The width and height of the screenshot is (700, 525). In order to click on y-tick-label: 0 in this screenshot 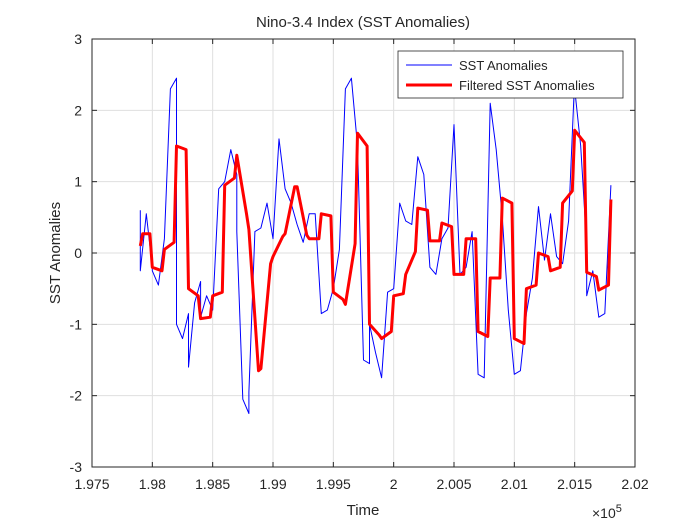, I will do `click(78, 253)`.